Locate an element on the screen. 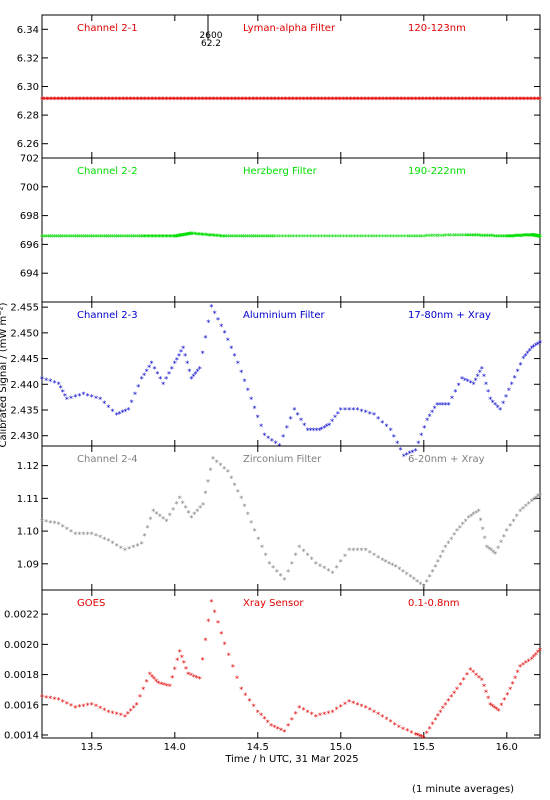 The image size is (550, 800). filter-label: Xray Sensor is located at coordinates (273, 603).